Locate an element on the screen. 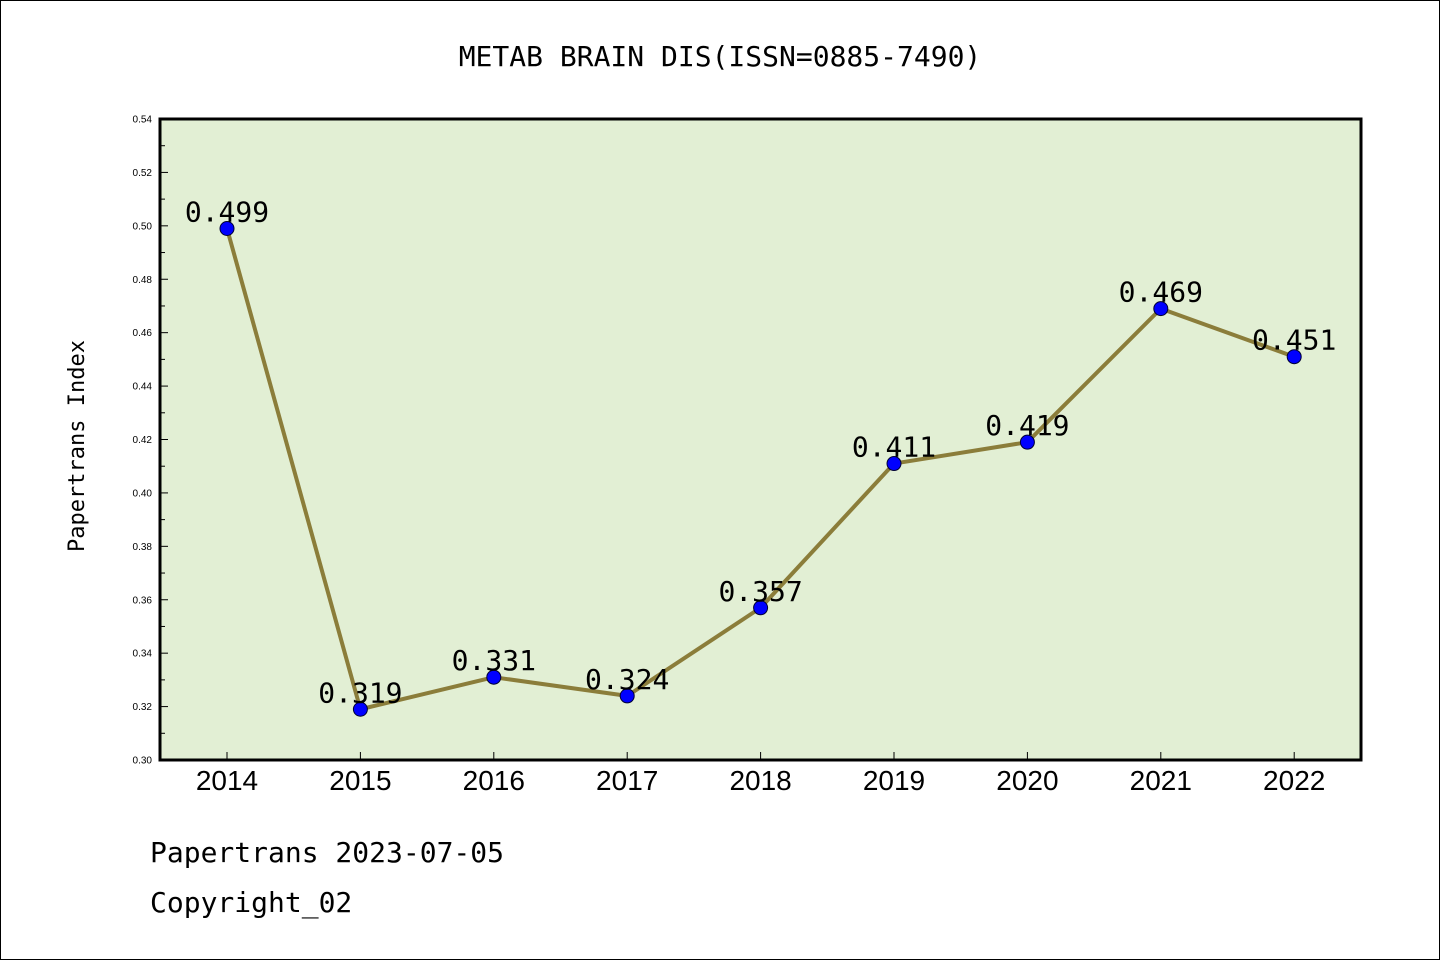  y-tick-label: 0.36 is located at coordinates (143, 600).